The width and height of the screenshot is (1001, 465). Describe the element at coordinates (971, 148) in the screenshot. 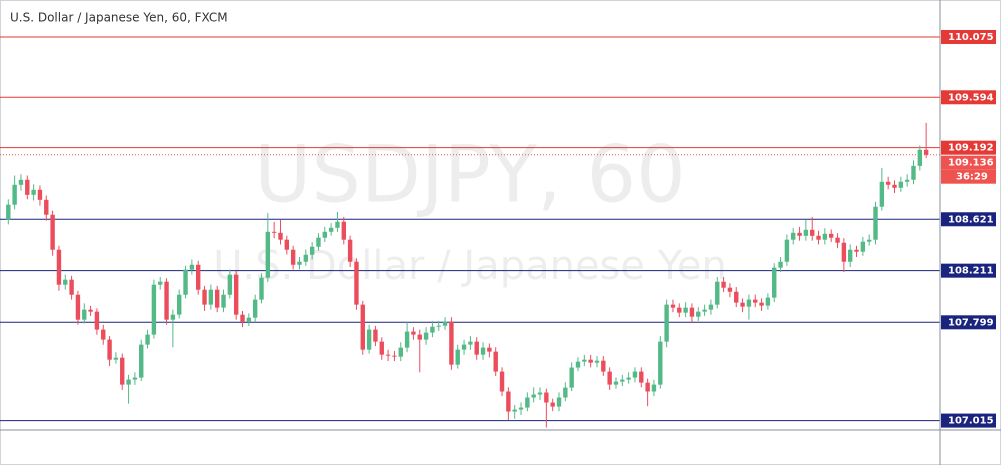

I see `level-label: 109.192` at that location.